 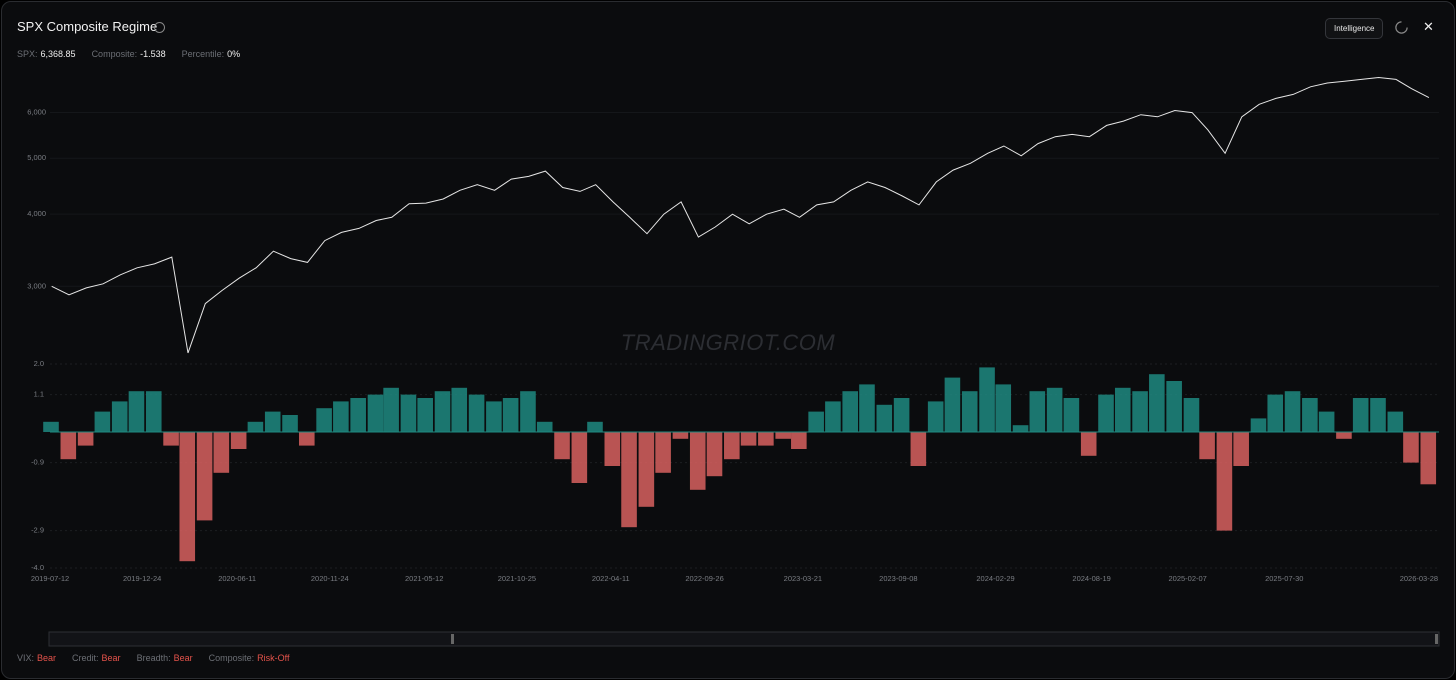 I want to click on x-tick-label: 2023-03-21, so click(x=803, y=578).